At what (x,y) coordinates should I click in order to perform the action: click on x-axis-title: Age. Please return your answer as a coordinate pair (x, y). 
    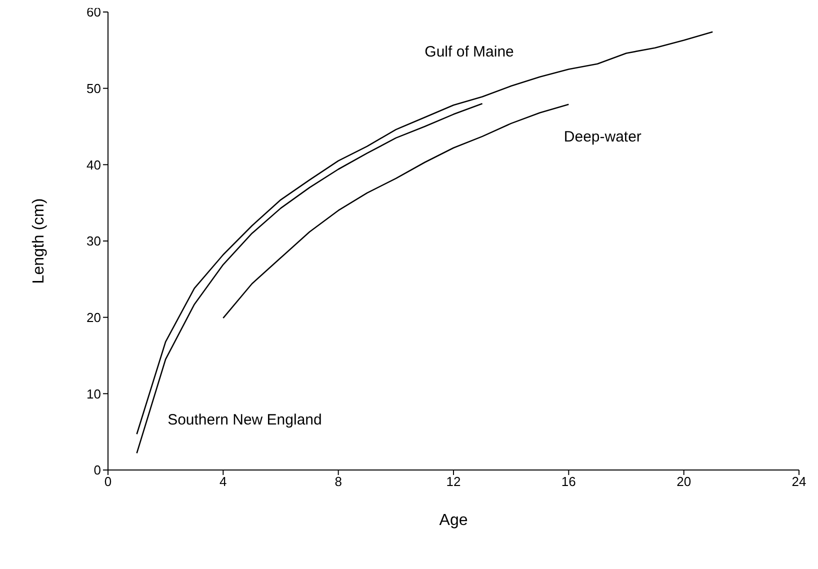
    Looking at the image, I should click on (453, 520).